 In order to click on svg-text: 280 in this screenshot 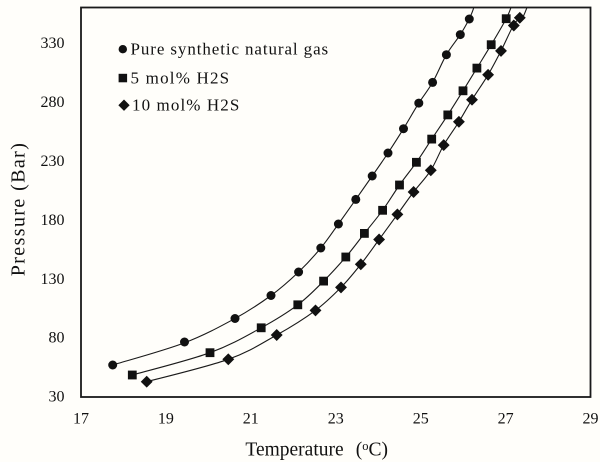, I will do `click(53, 102)`.